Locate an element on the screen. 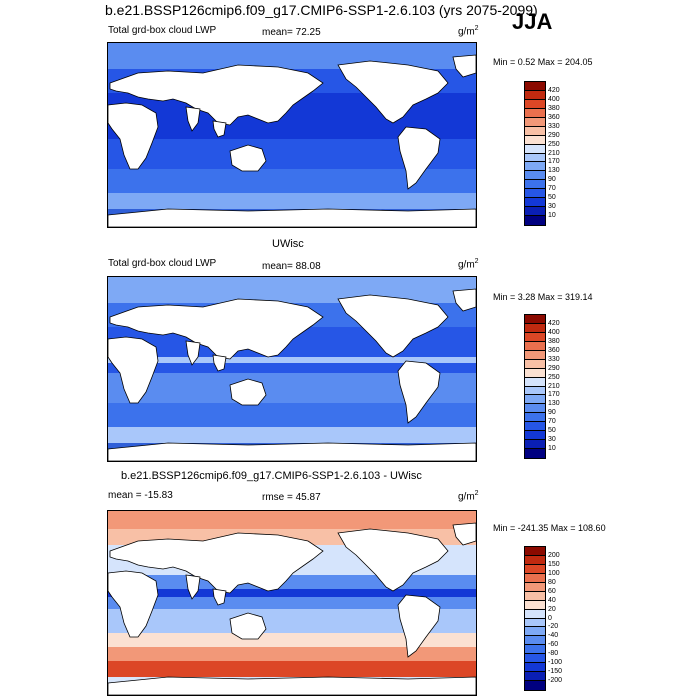 Image resolution: width=700 pixels, height=700 pixels. panel1-minmax: Min = 0.52 Max = 204.05 is located at coordinates (543, 62).